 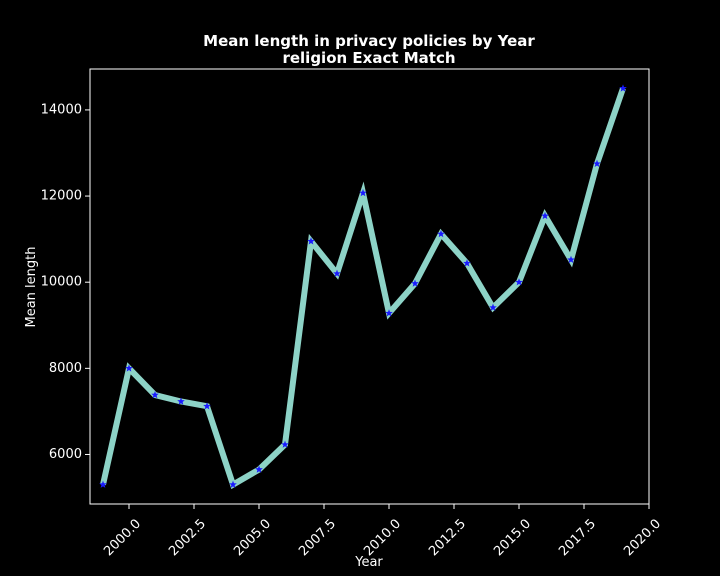 What do you see at coordinates (61, 282) in the screenshot?
I see `y-tick-label: 10000` at bounding box center [61, 282].